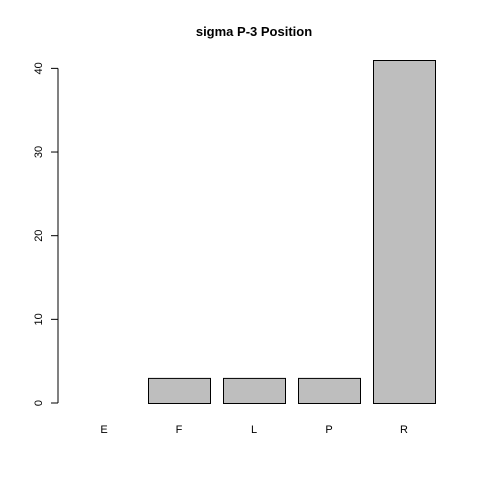 The height and width of the screenshot is (485, 480). I want to click on x-tick-label-L: L, so click(254, 430).